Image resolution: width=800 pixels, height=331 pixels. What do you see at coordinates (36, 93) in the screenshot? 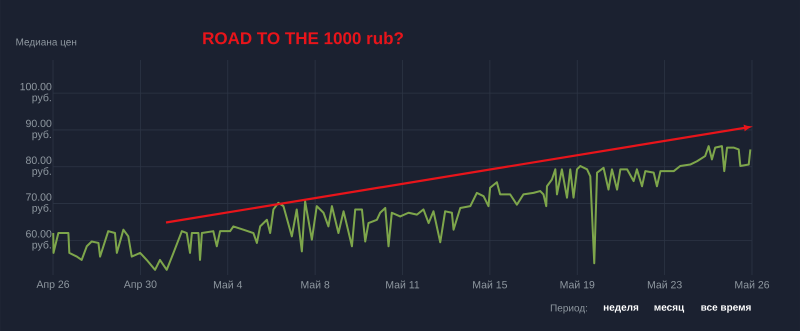
I see `y-tick-label: 100.00 руб.` at bounding box center [36, 93].